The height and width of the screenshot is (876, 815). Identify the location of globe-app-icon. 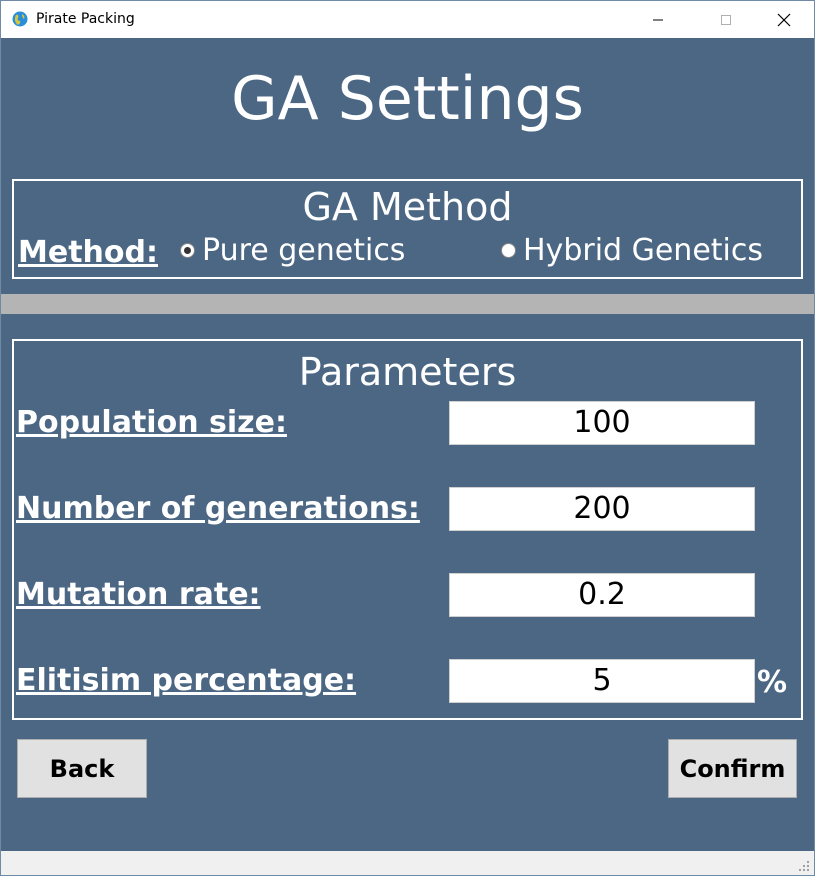
(20, 19).